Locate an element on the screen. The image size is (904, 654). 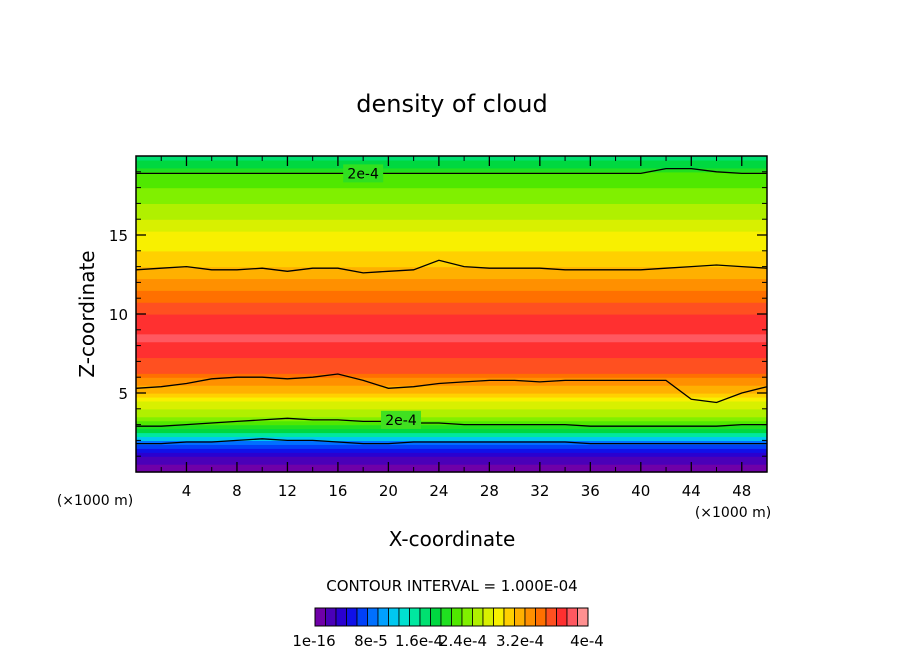
x-tick-label: 16 is located at coordinates (337, 491).